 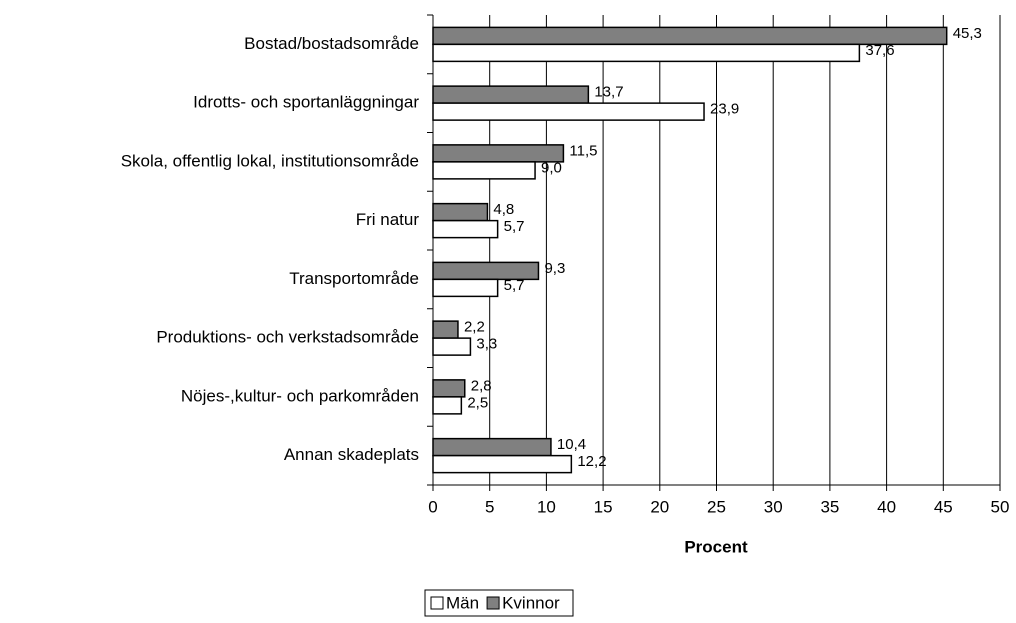 What do you see at coordinates (724, 109) in the screenshot?
I see `value-label: 23,9` at bounding box center [724, 109].